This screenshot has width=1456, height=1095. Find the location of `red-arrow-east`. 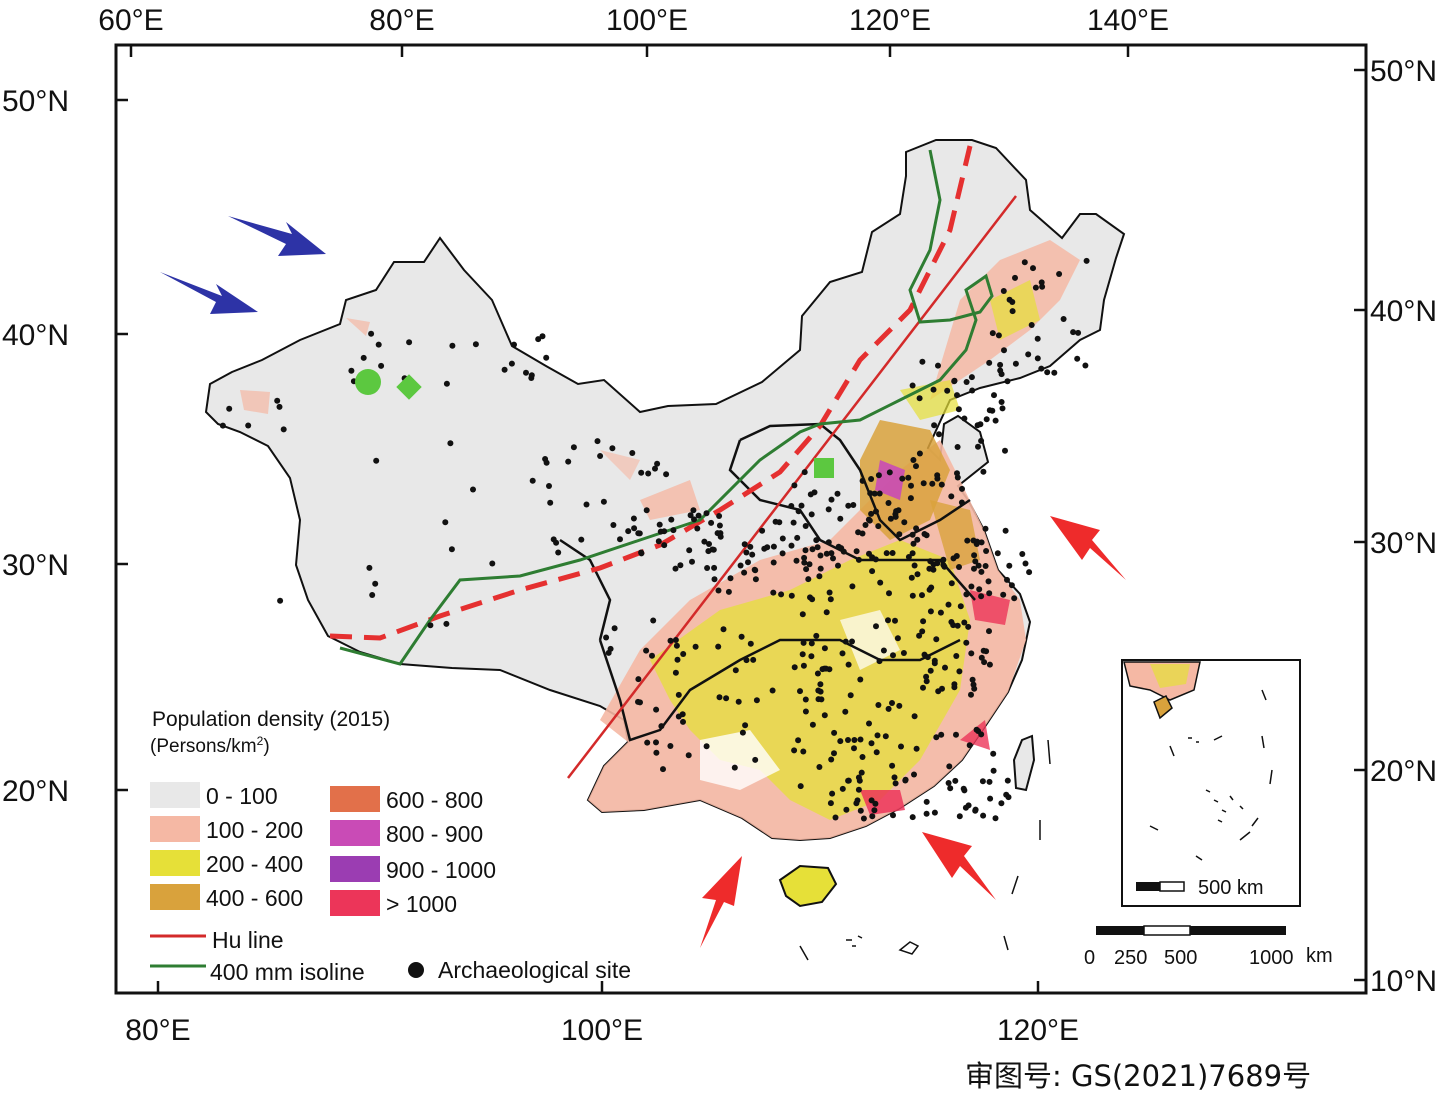

red-arrow-east is located at coordinates (1088, 548).